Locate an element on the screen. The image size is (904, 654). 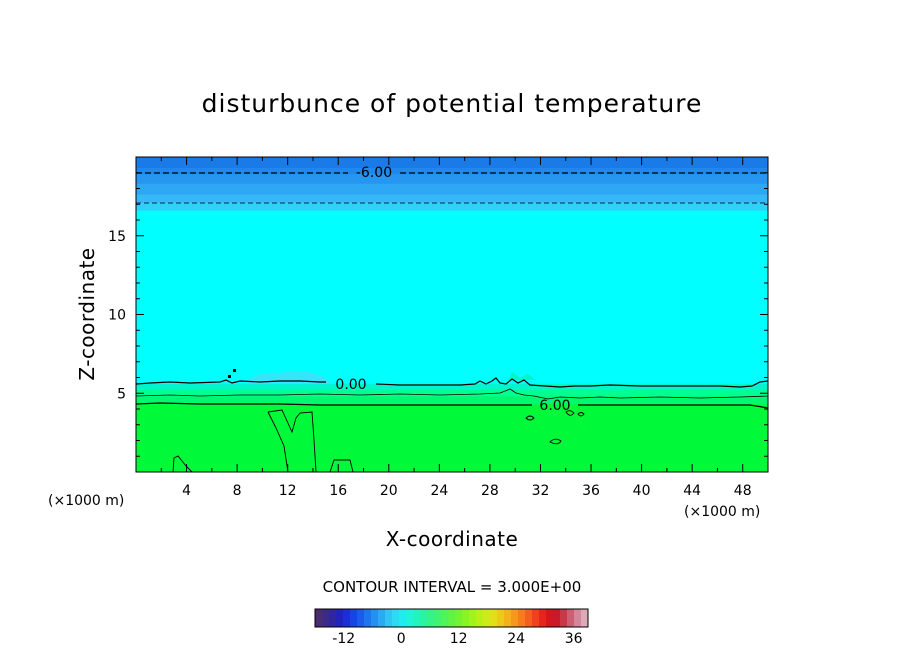
contour-islands is located at coordinates (378, 441).